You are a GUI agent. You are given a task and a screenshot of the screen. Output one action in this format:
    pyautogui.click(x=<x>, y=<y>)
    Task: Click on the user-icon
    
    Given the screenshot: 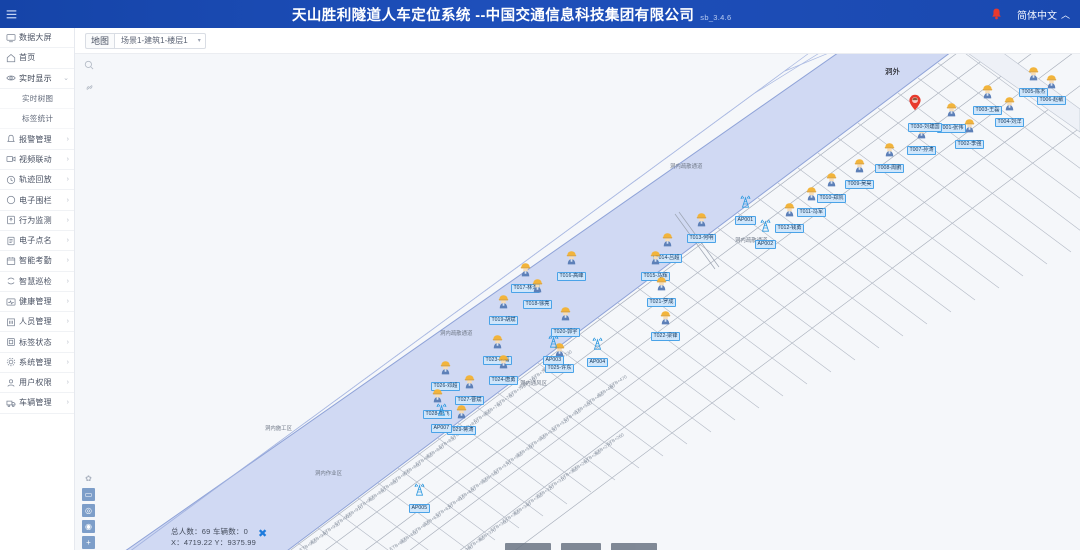 What is the action you would take?
    pyautogui.click(x=10, y=382)
    